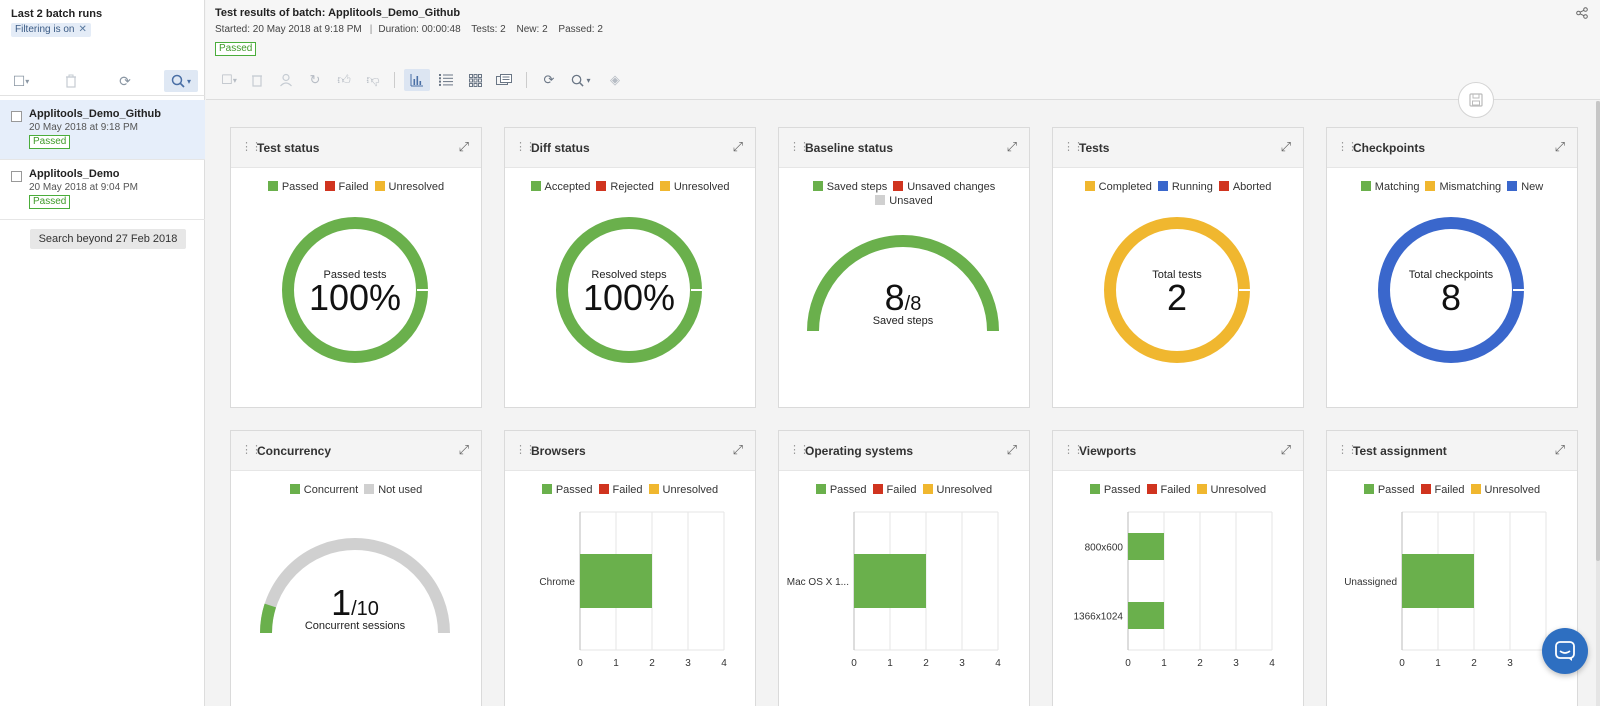  What do you see at coordinates (1532, 187) in the screenshot?
I see `legend-label: New` at bounding box center [1532, 187].